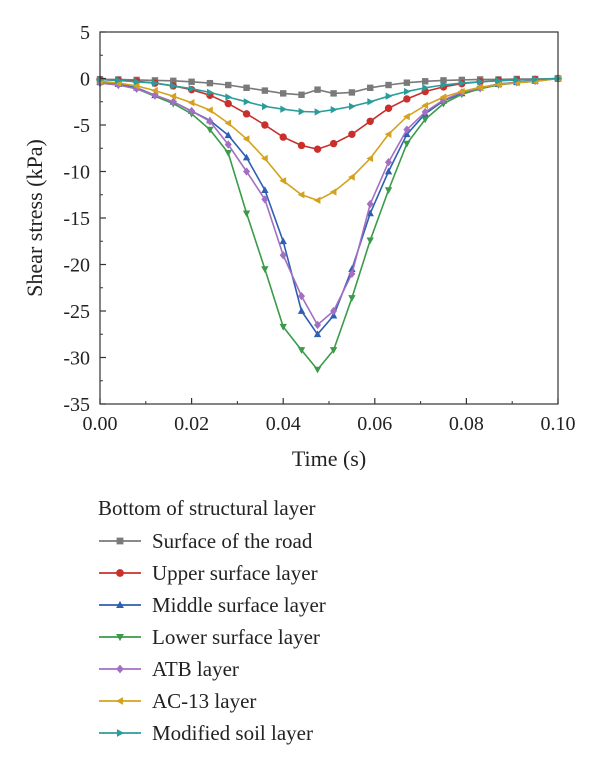 The width and height of the screenshot is (600, 765). Describe the element at coordinates (239, 604) in the screenshot. I see `legend-label: Middle surface layer` at that location.